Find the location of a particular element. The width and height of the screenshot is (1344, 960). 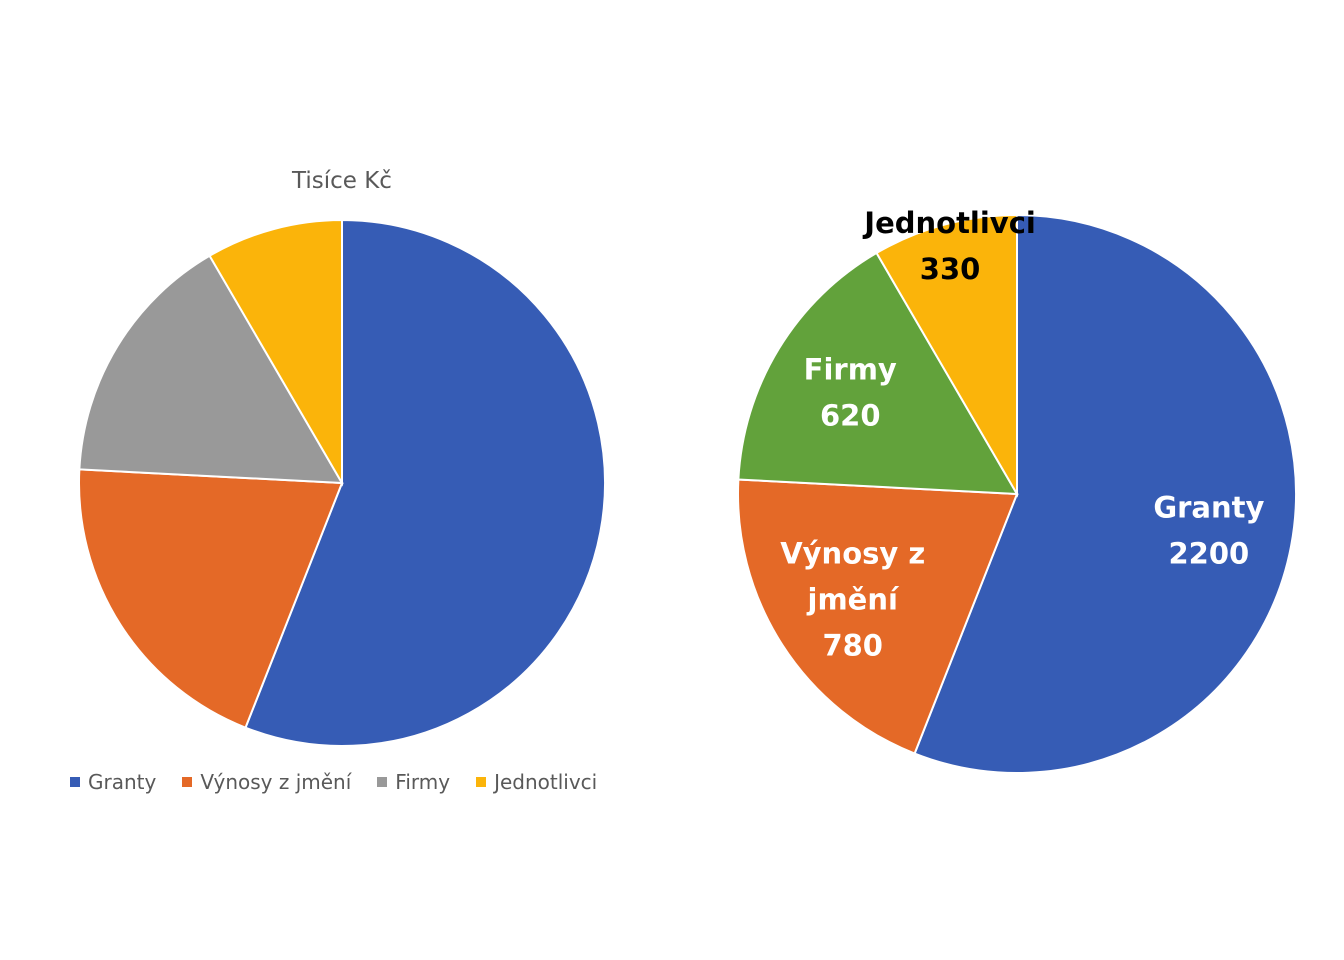

legend-item-firmy: Firmy is located at coordinates (413, 782).